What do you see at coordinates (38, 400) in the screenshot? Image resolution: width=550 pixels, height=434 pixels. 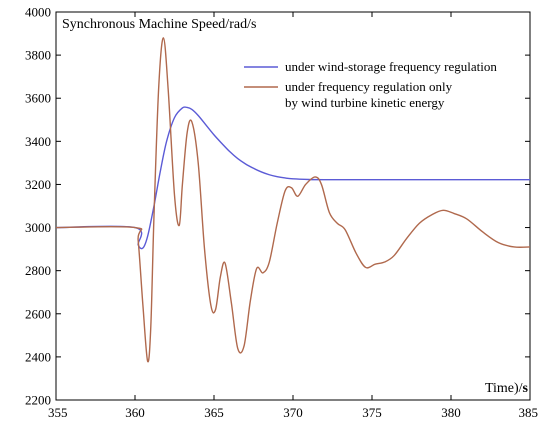 I see `y-tick-label: 2200` at bounding box center [38, 400].